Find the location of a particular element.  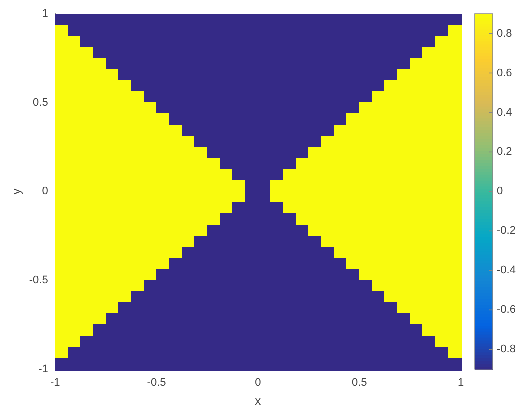

x-tick-label: 0 is located at coordinates (258, 383).